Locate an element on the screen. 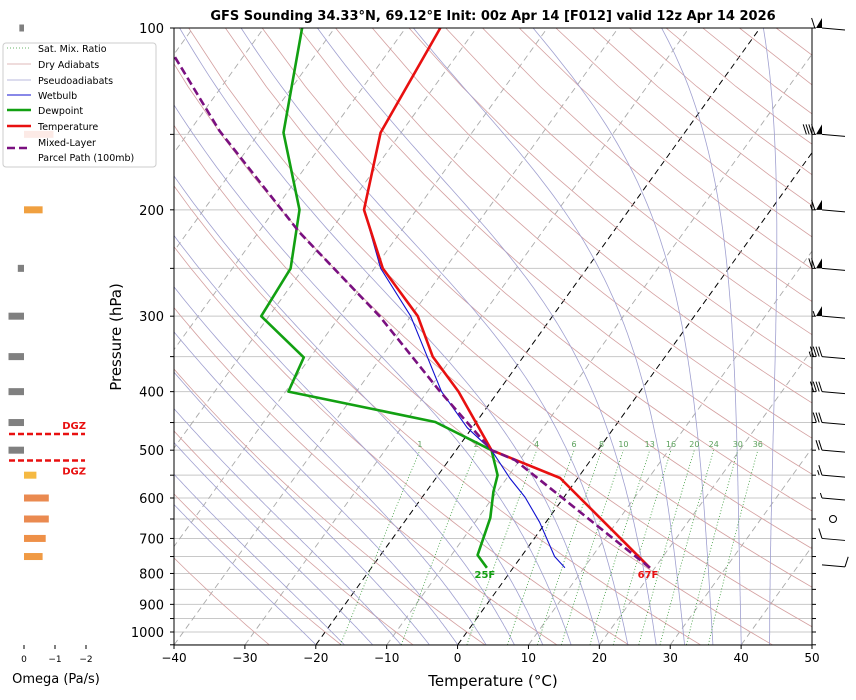 This screenshot has width=856, height=700. calm-wind-circle is located at coordinates (833, 518).